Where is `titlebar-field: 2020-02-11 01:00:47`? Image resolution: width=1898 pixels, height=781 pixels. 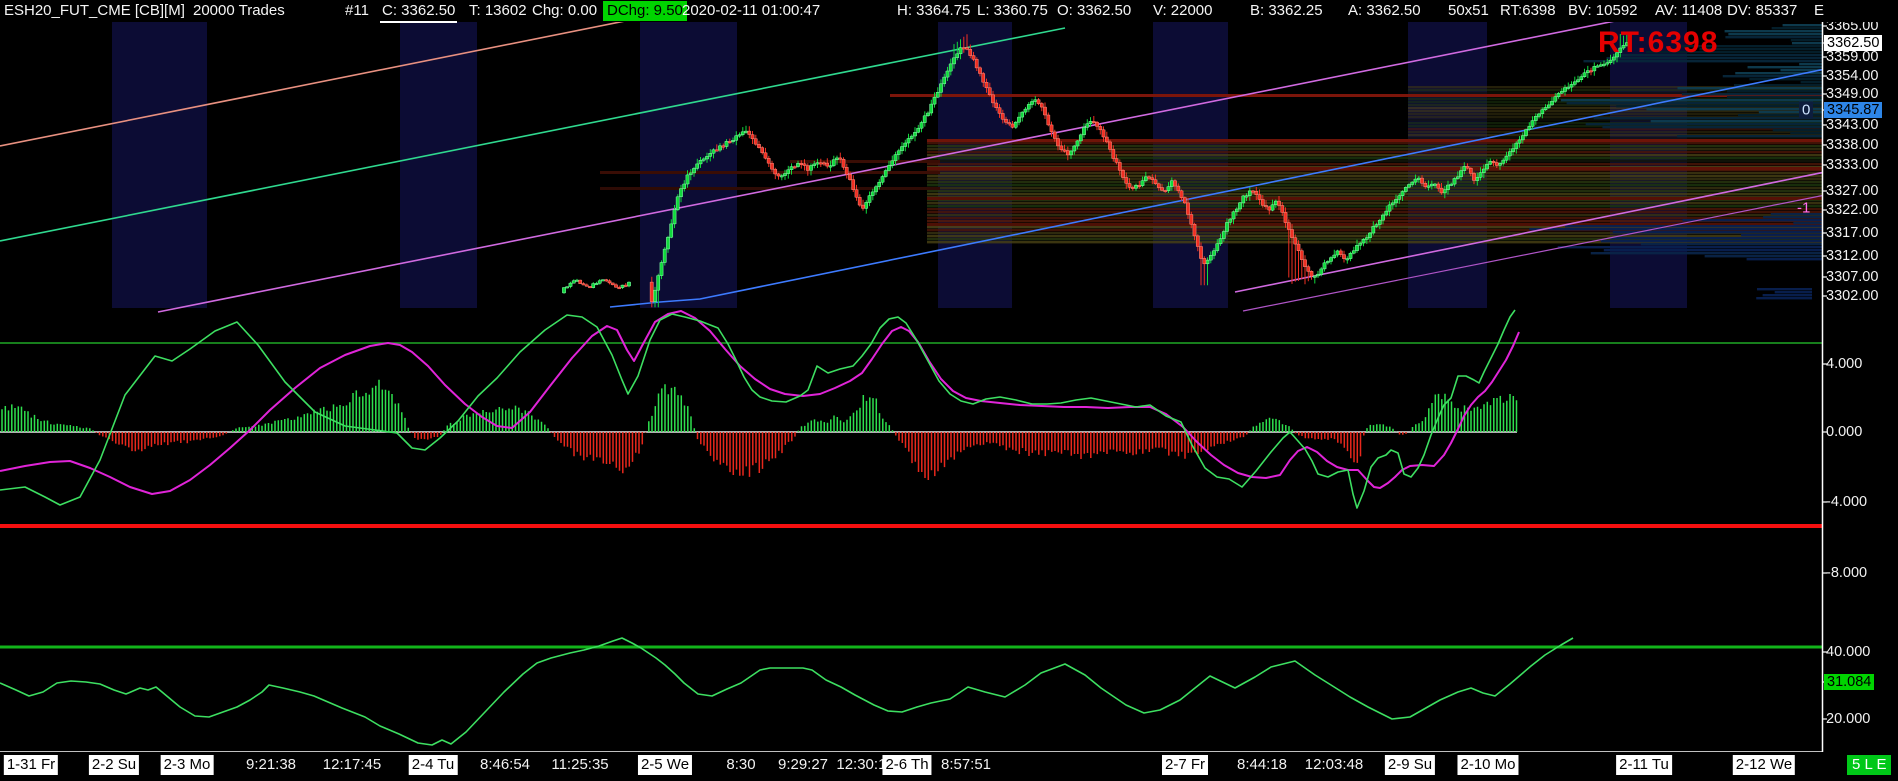
titlebar-field: 2020-02-11 01:00:47 is located at coordinates (751, 10).